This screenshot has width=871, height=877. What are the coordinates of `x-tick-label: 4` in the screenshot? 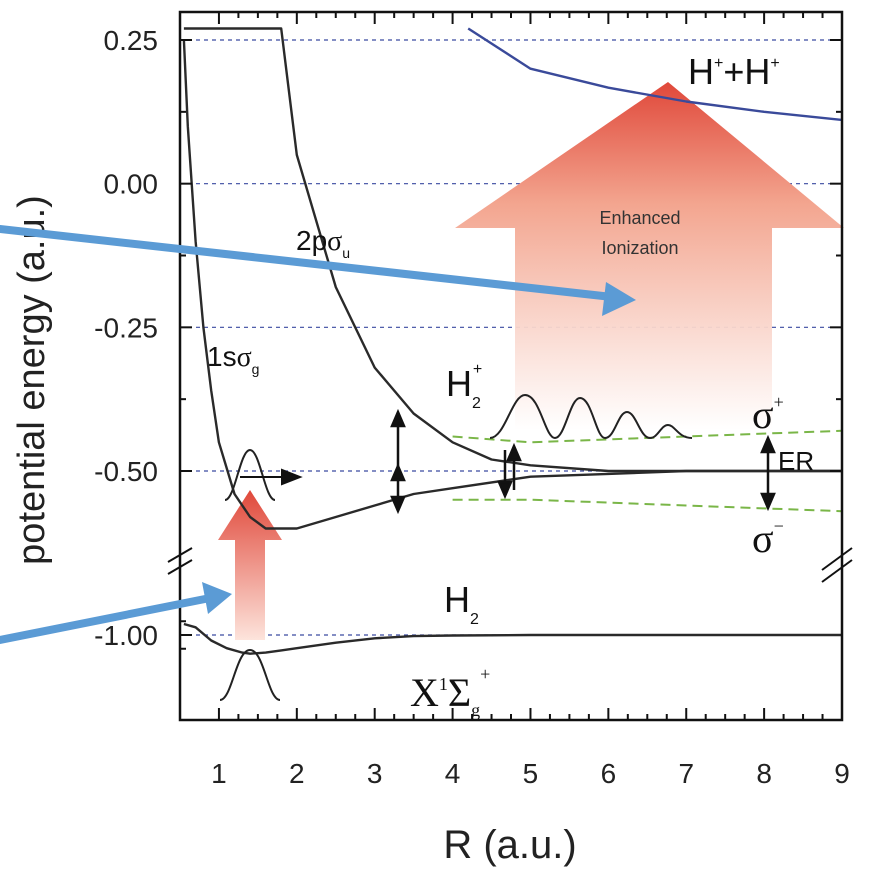 It's located at (453, 773).